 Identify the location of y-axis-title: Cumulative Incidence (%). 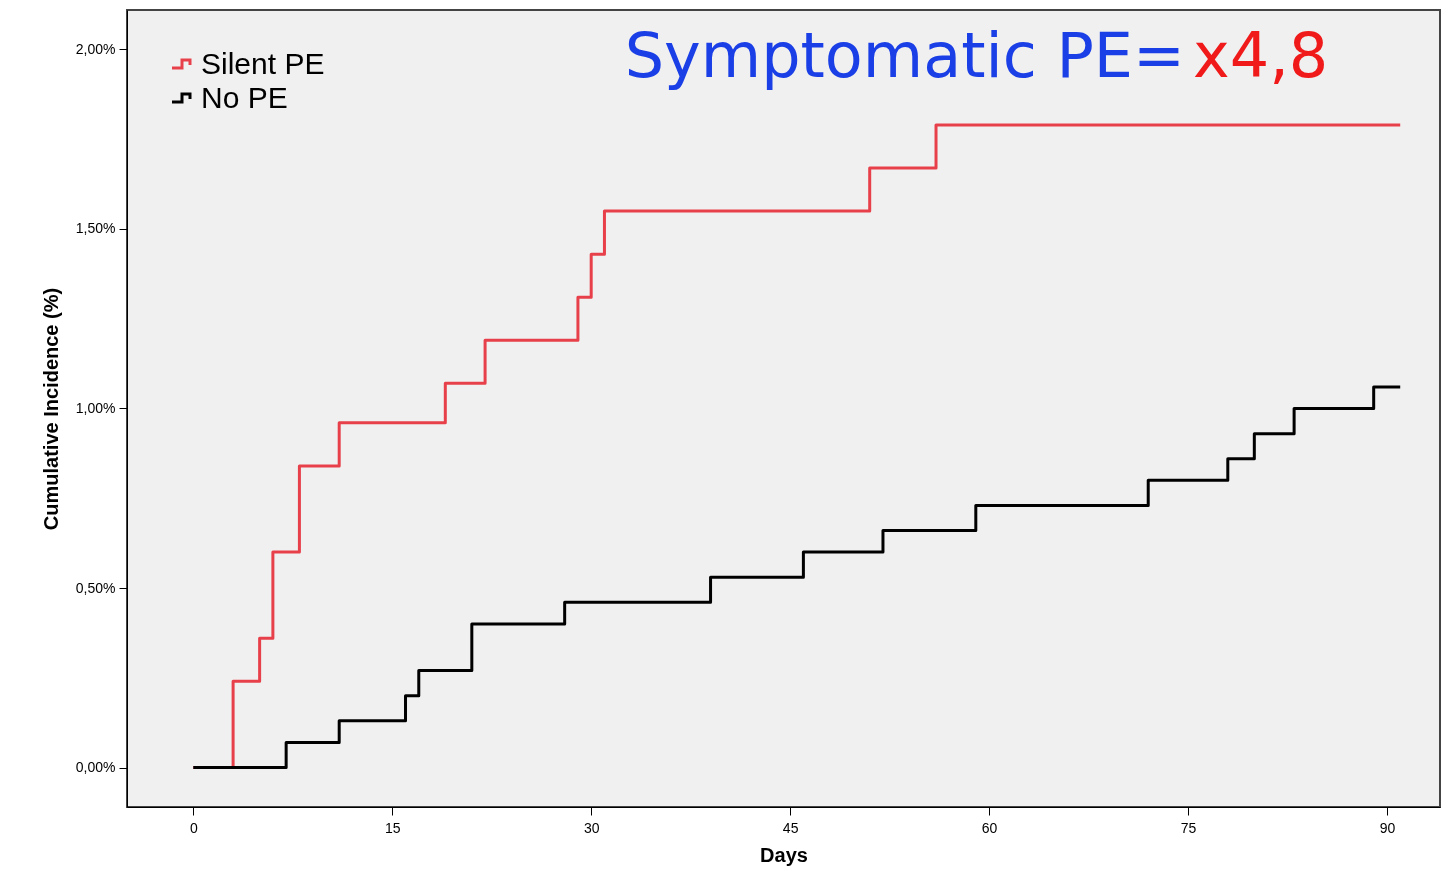
(50, 409).